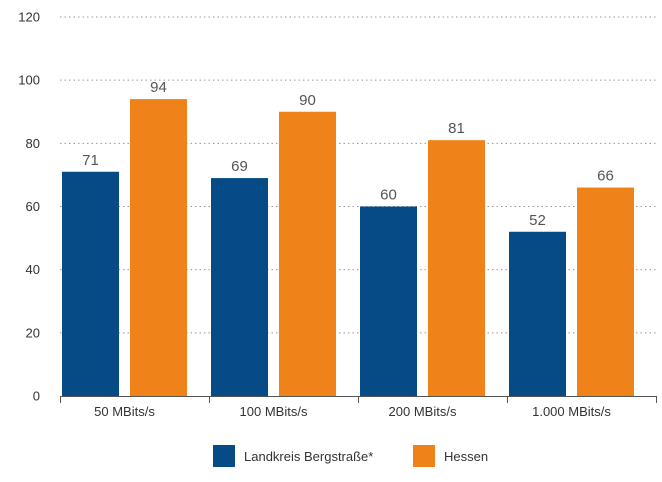 This screenshot has height=482, width=662. What do you see at coordinates (33, 206) in the screenshot?
I see `y-tick-label-60: 60` at bounding box center [33, 206].